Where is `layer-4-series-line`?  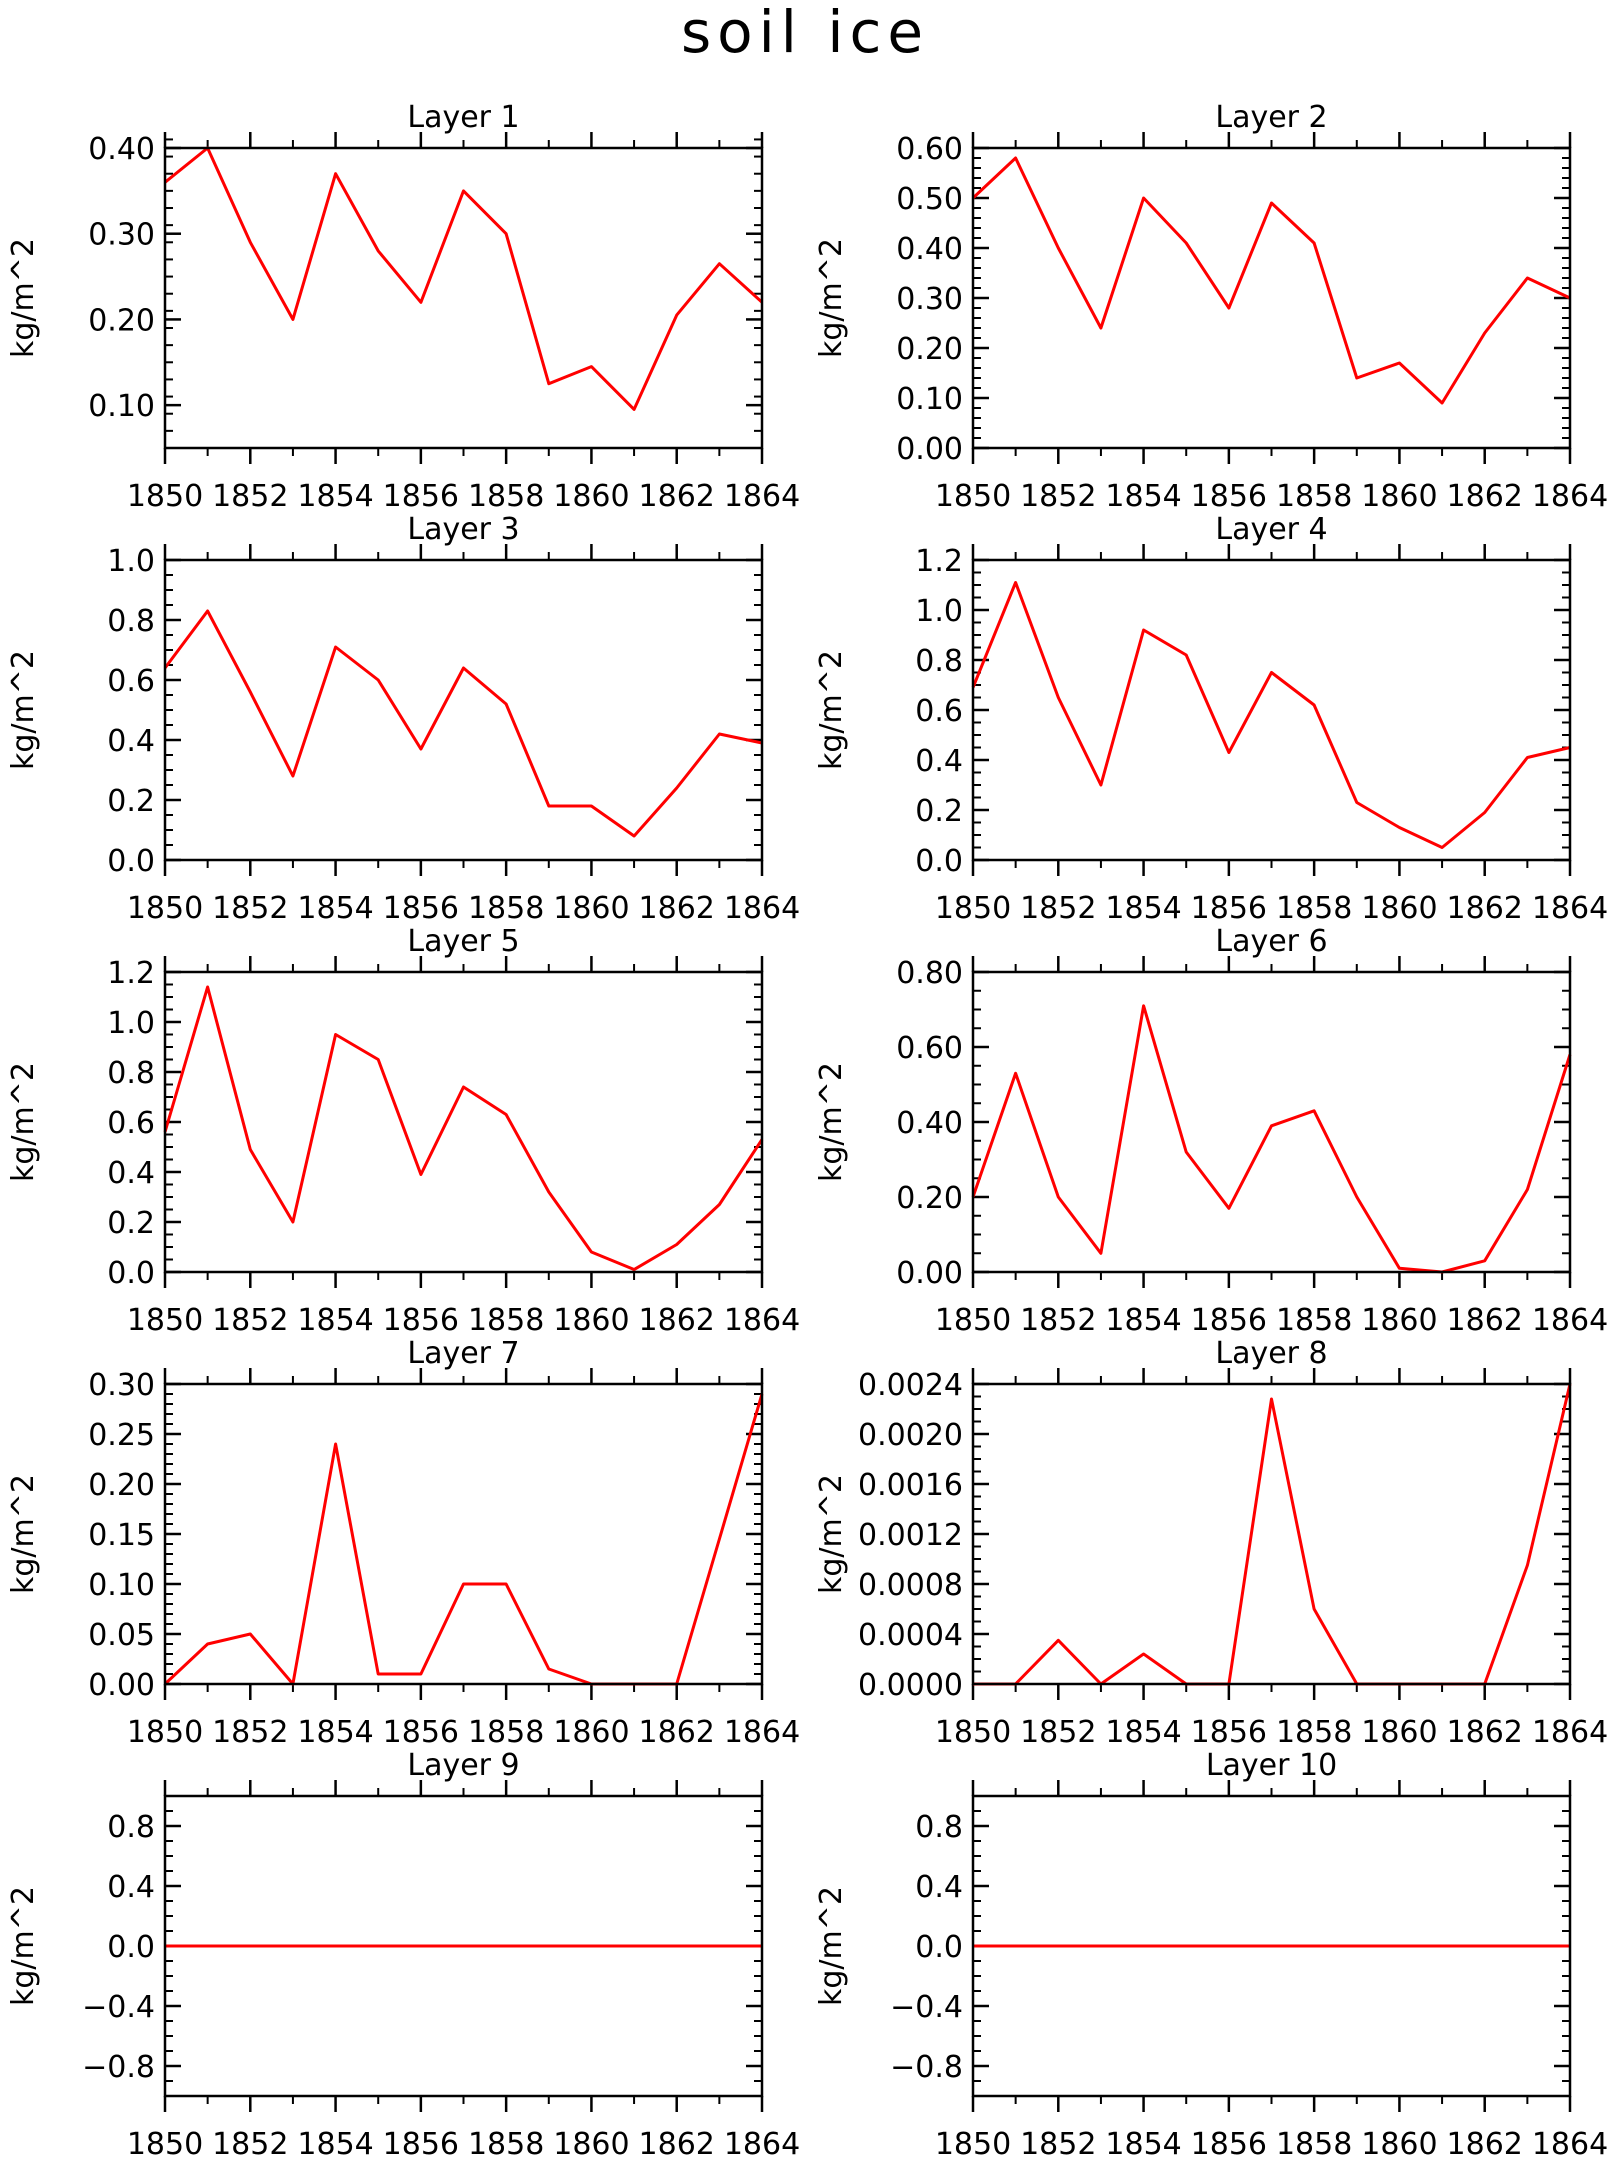
layer-4-series-line is located at coordinates (1271, 715).